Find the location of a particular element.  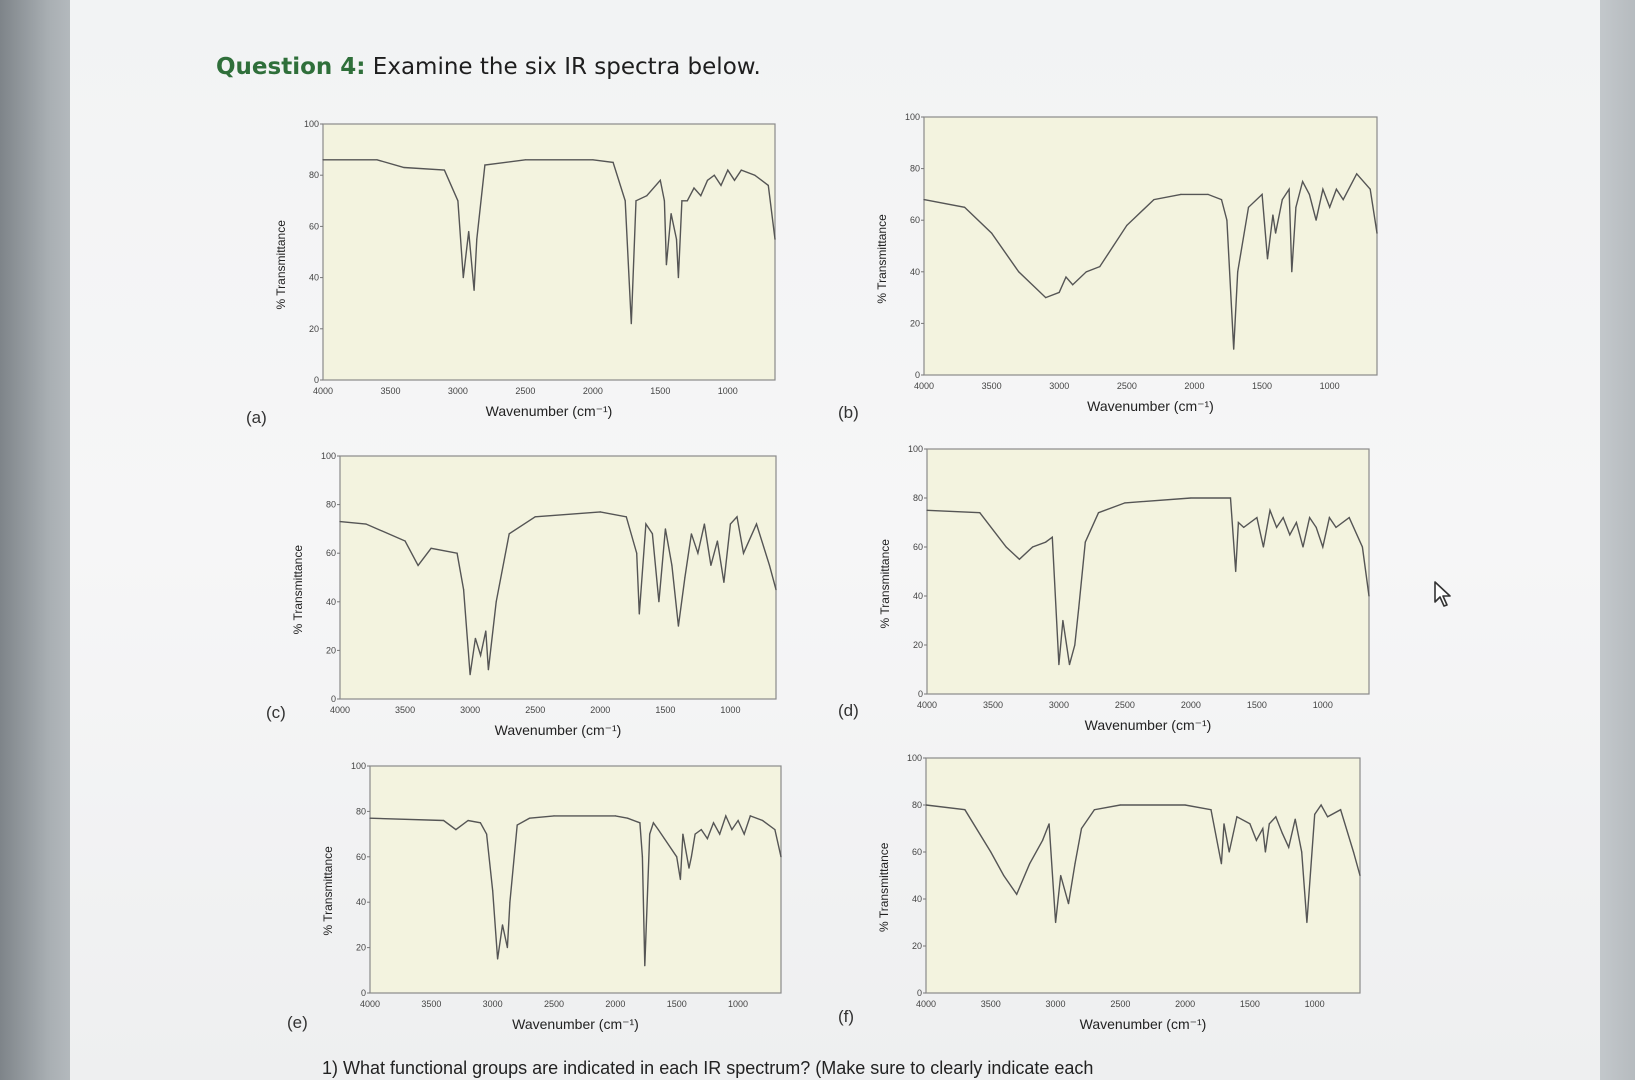

x-tick-label: 1000 is located at coordinates (728, 391).